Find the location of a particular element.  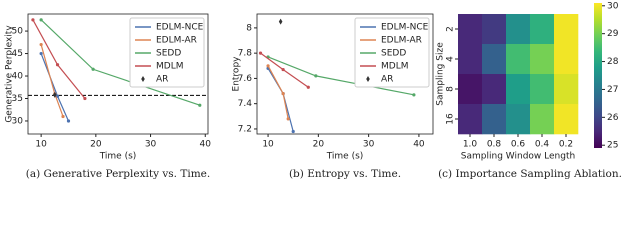

y-tick-label: 7.8 is located at coordinates (245, 54).